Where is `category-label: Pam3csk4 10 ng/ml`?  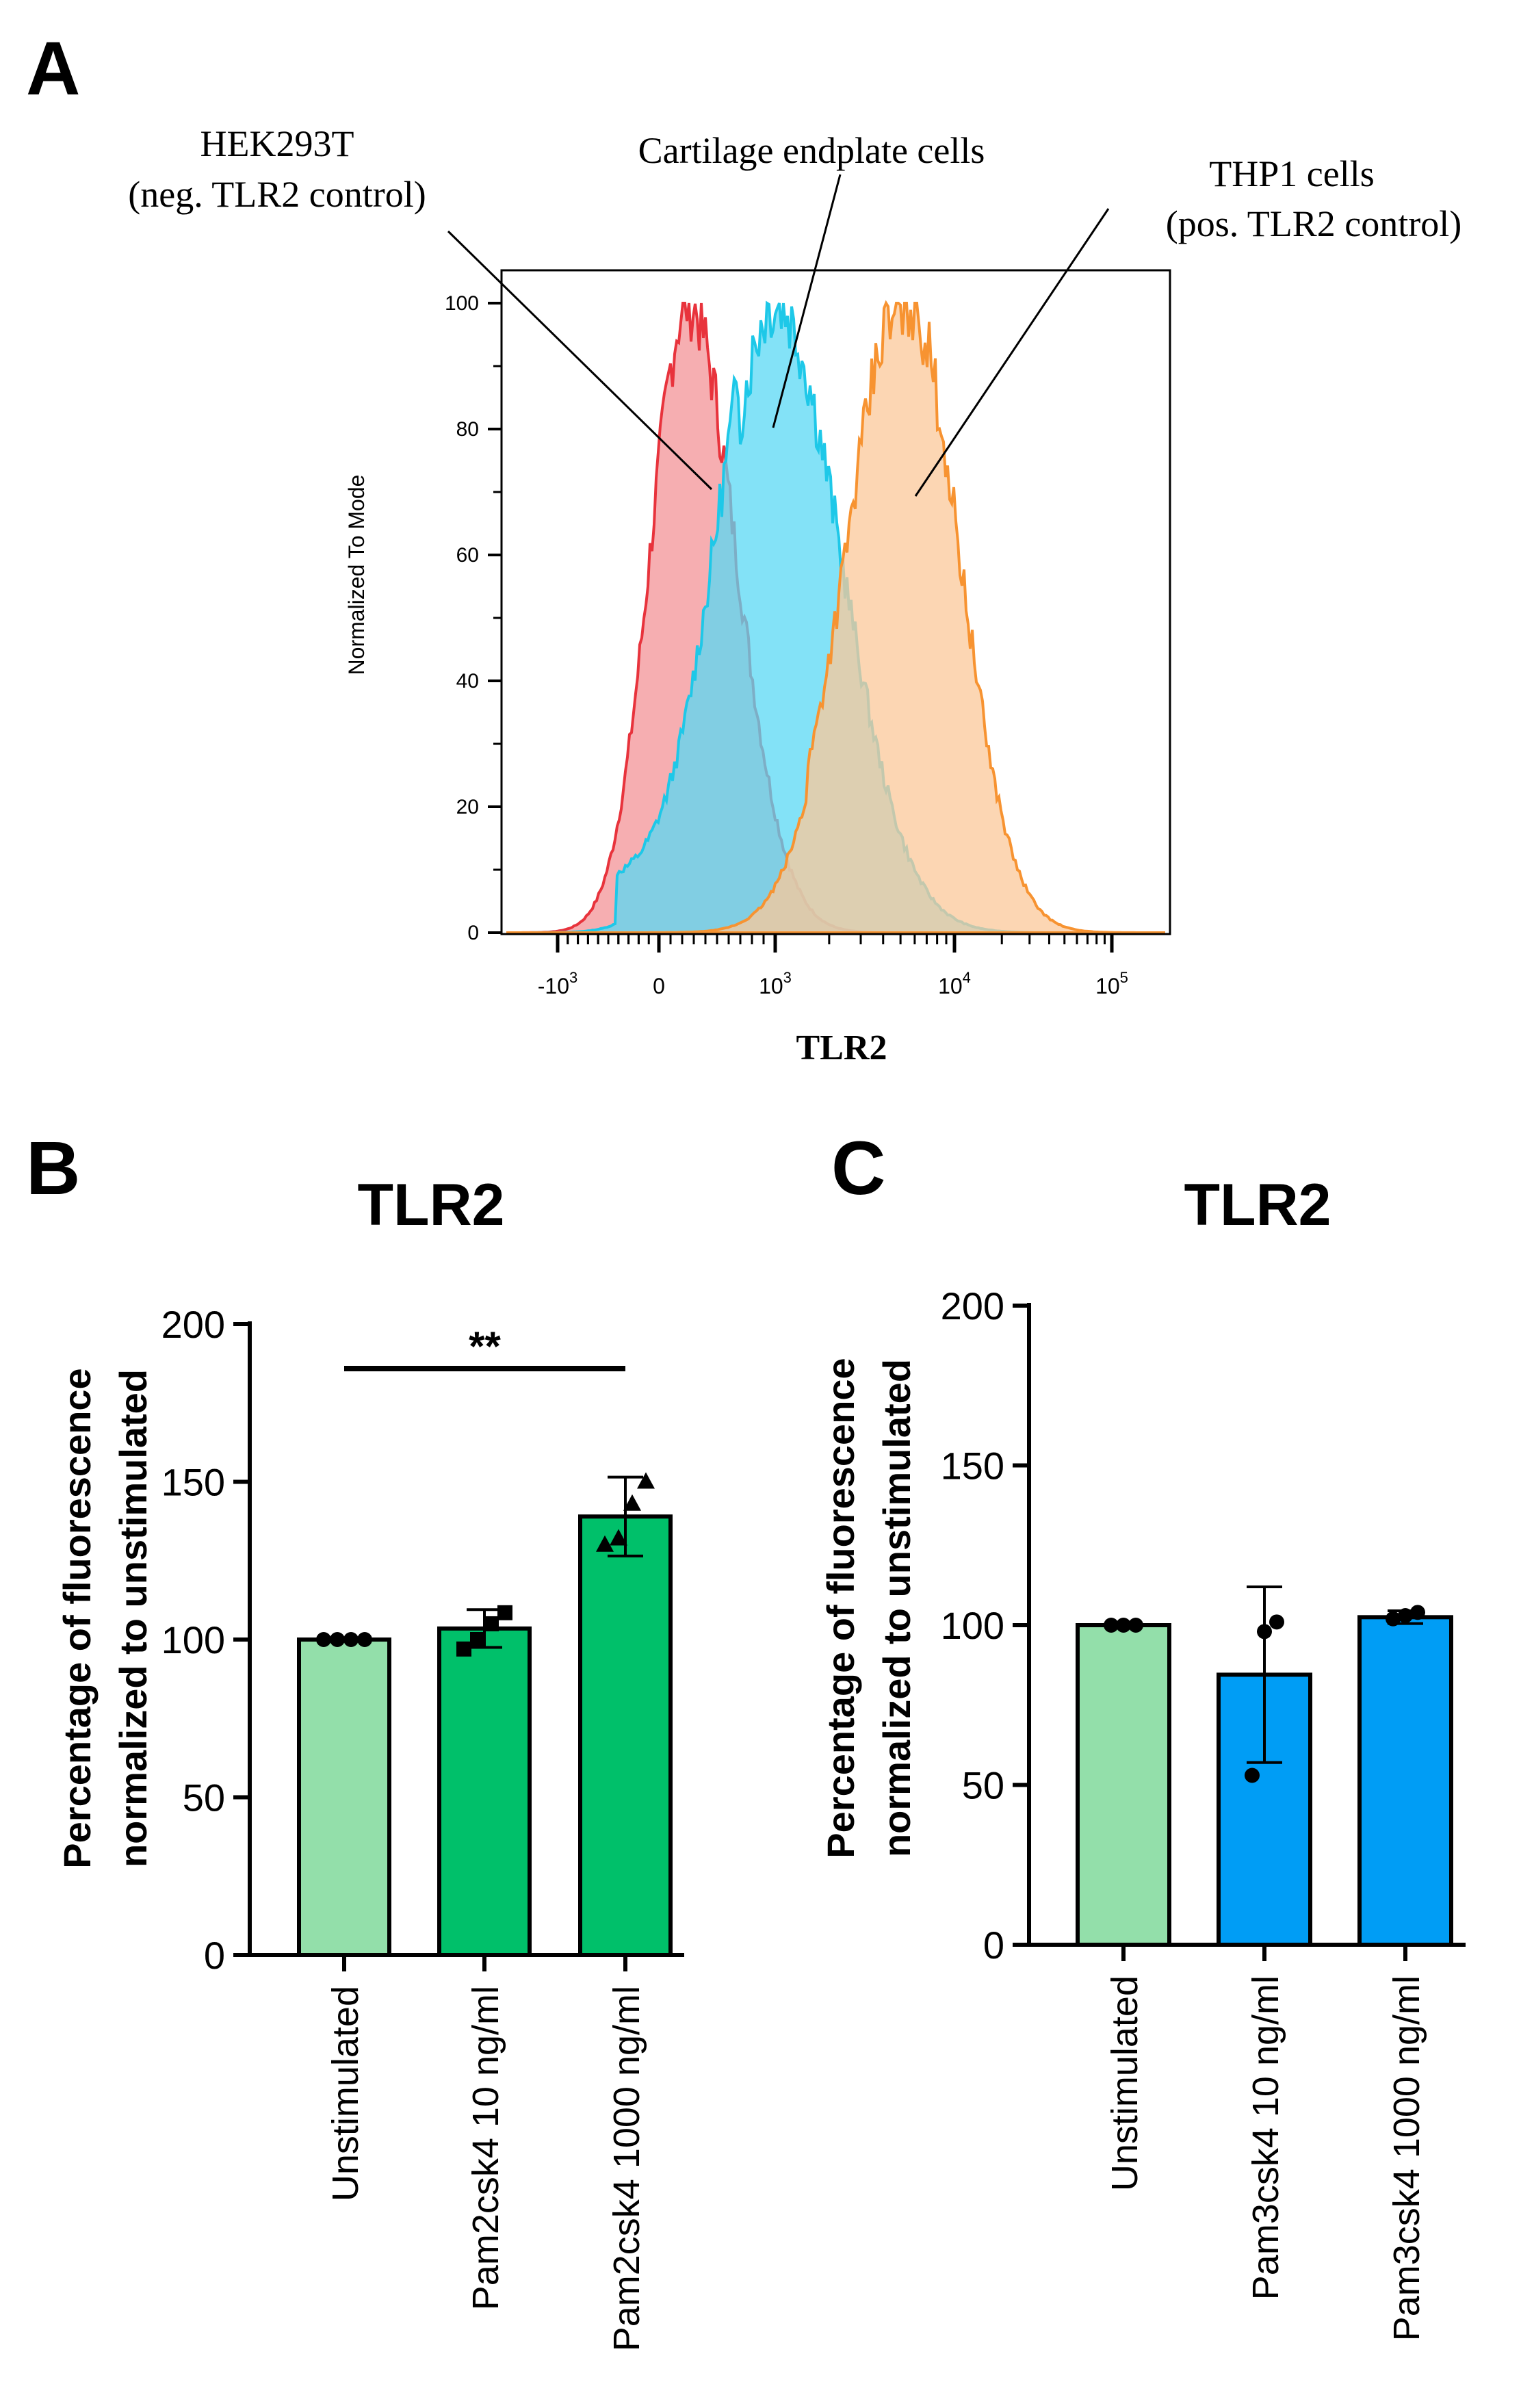
category-label: Pam3csk4 10 ng/ml is located at coordinates (1265, 2138).